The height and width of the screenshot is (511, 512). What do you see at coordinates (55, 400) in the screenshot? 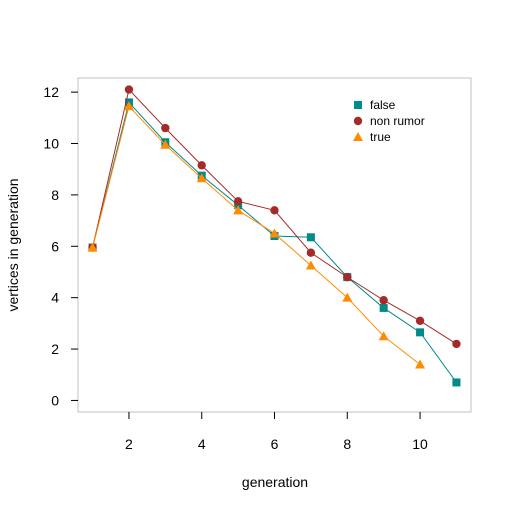
I see `y-tick-label: 0` at bounding box center [55, 400].